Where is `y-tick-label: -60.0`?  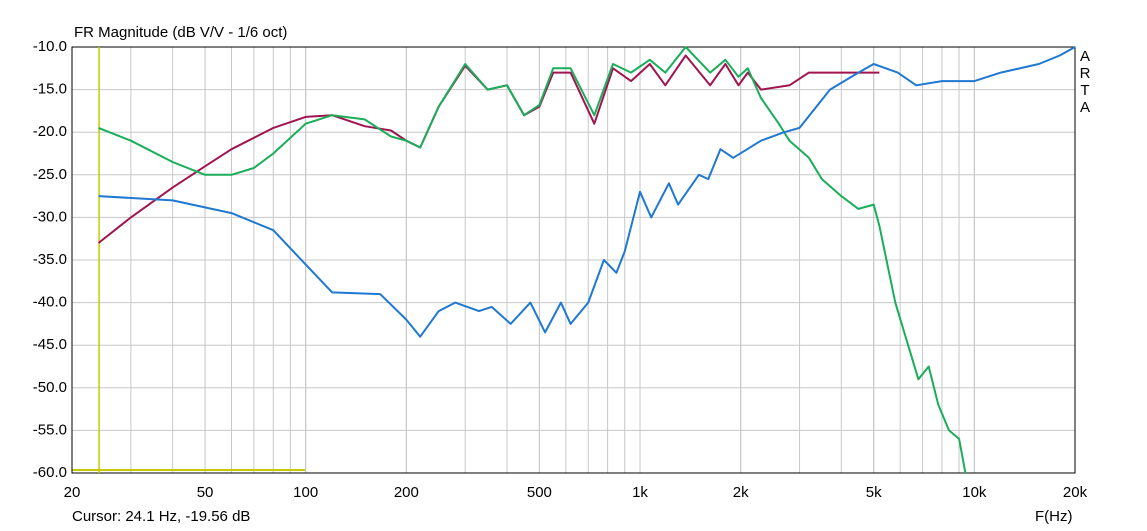
y-tick-label: -60.0 is located at coordinates (50, 472).